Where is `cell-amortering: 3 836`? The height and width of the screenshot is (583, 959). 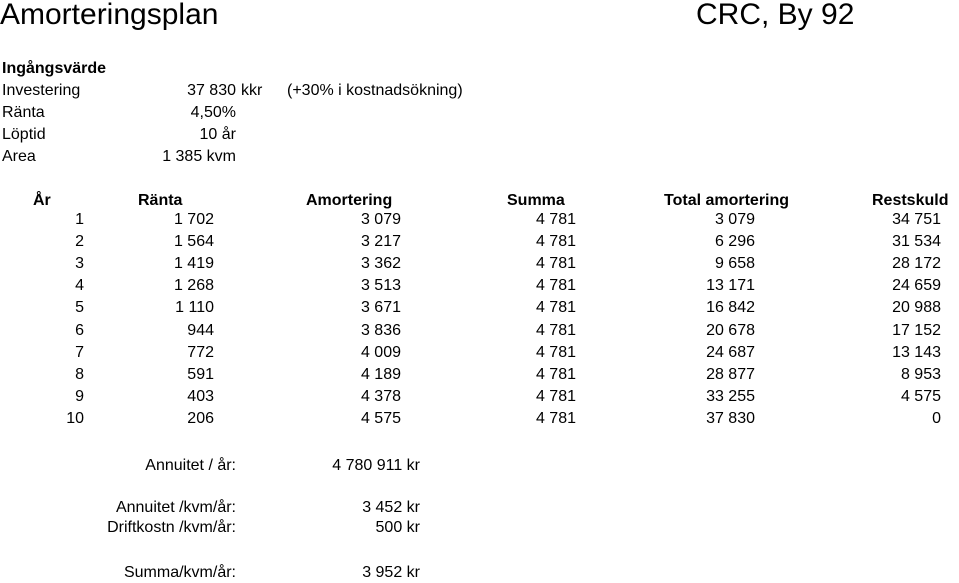
cell-amortering: 3 836 is located at coordinates (380, 330).